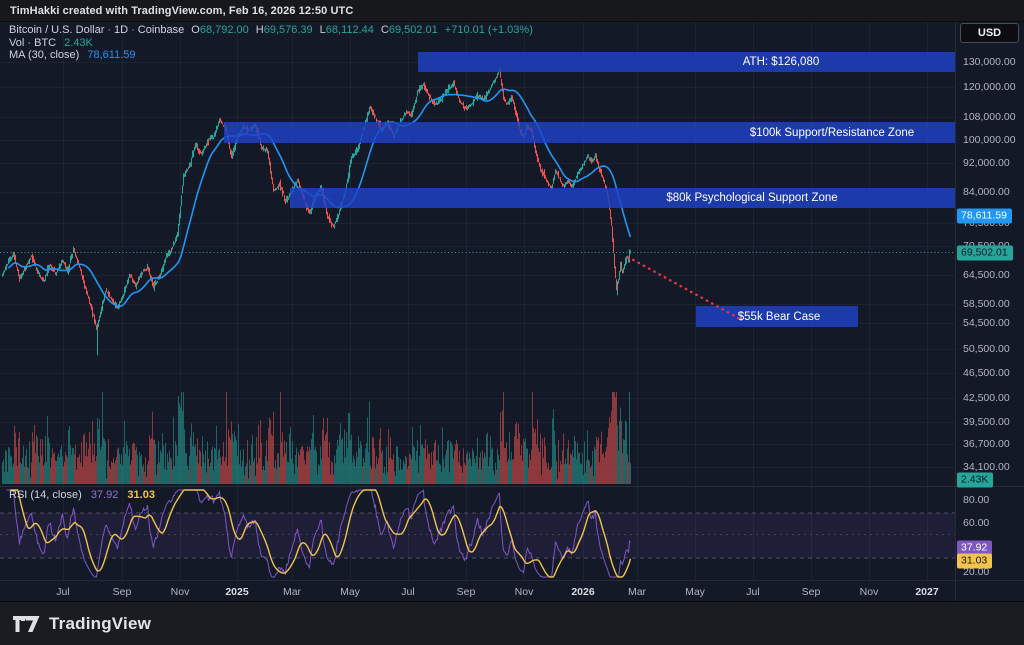 The width and height of the screenshot is (1024, 645). I want to click on price-axis-tick: 100,000.00, so click(989, 140).